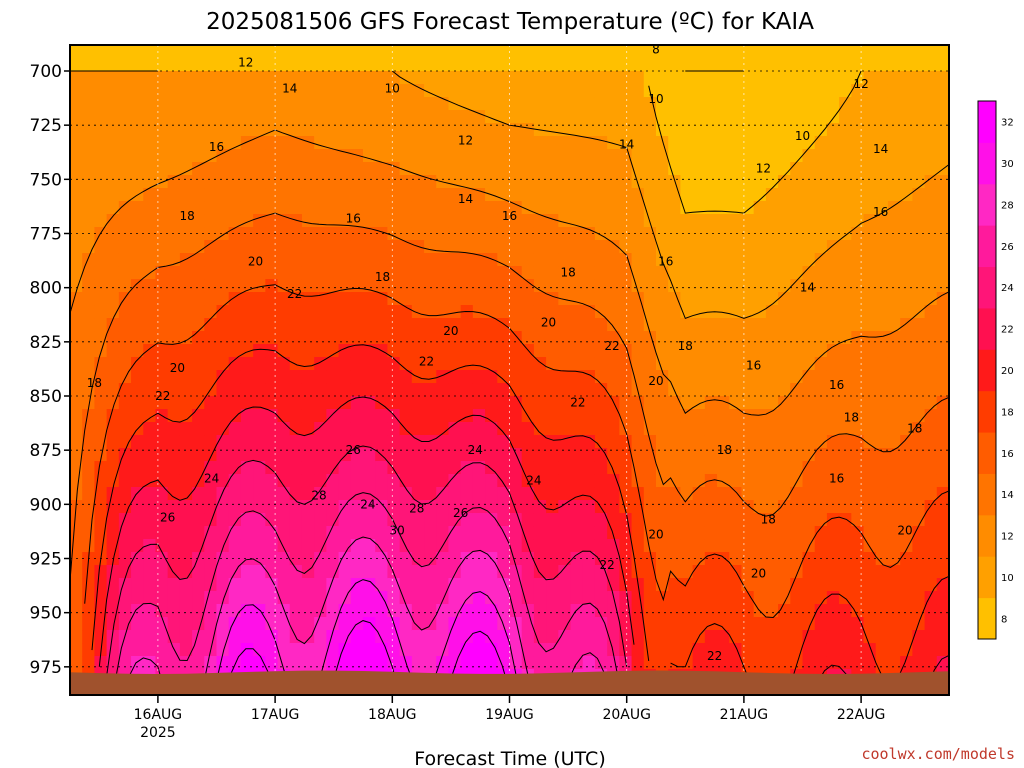 This screenshot has height=768, width=1024. What do you see at coordinates (46, 72) in the screenshot?
I see `y-tick-label: 700` at bounding box center [46, 72].